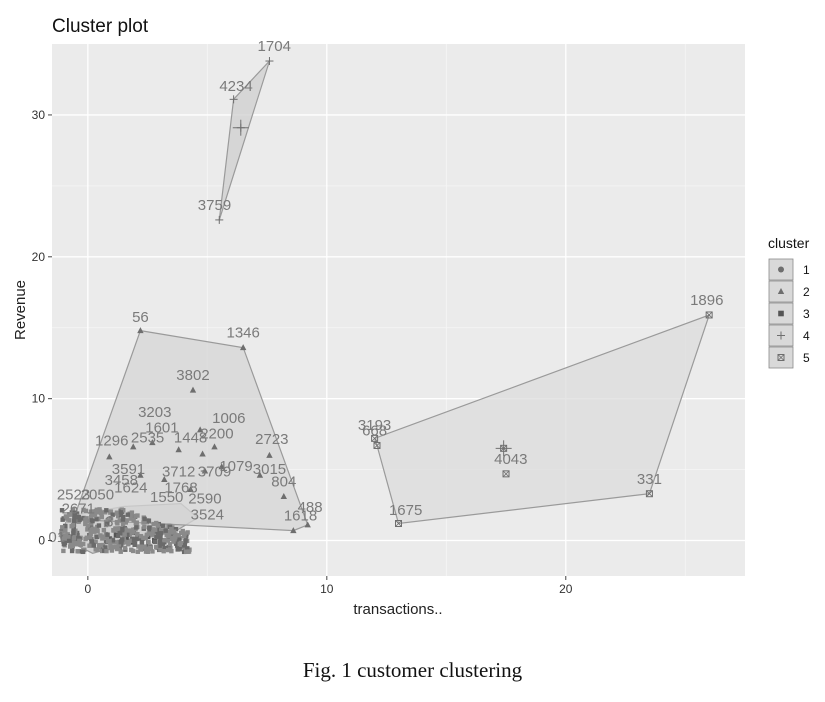  Describe the element at coordinates (789, 269) in the screenshot. I see `legend-item-1: 1` at that location.